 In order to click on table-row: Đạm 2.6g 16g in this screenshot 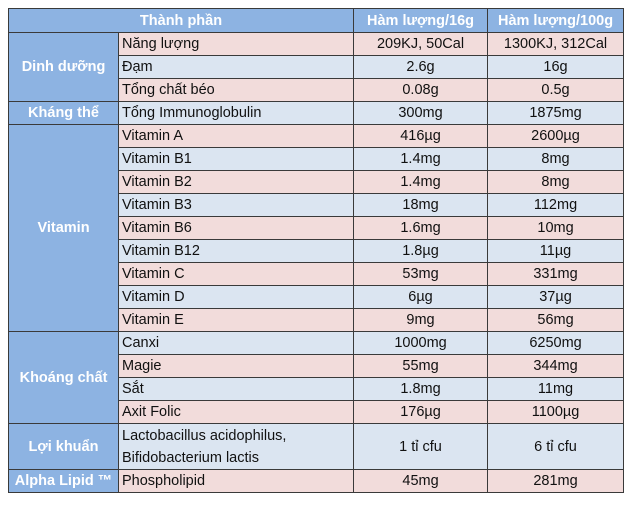, I will do `click(317, 67)`.